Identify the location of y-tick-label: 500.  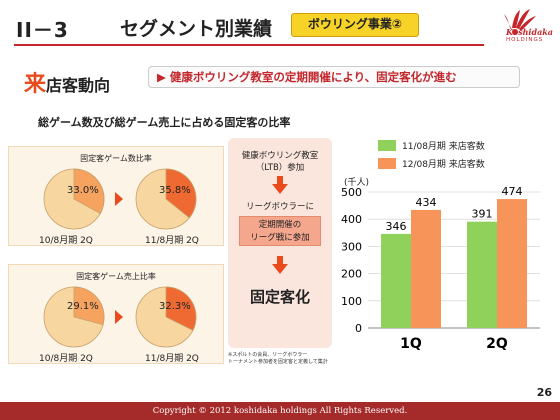
(351, 192).